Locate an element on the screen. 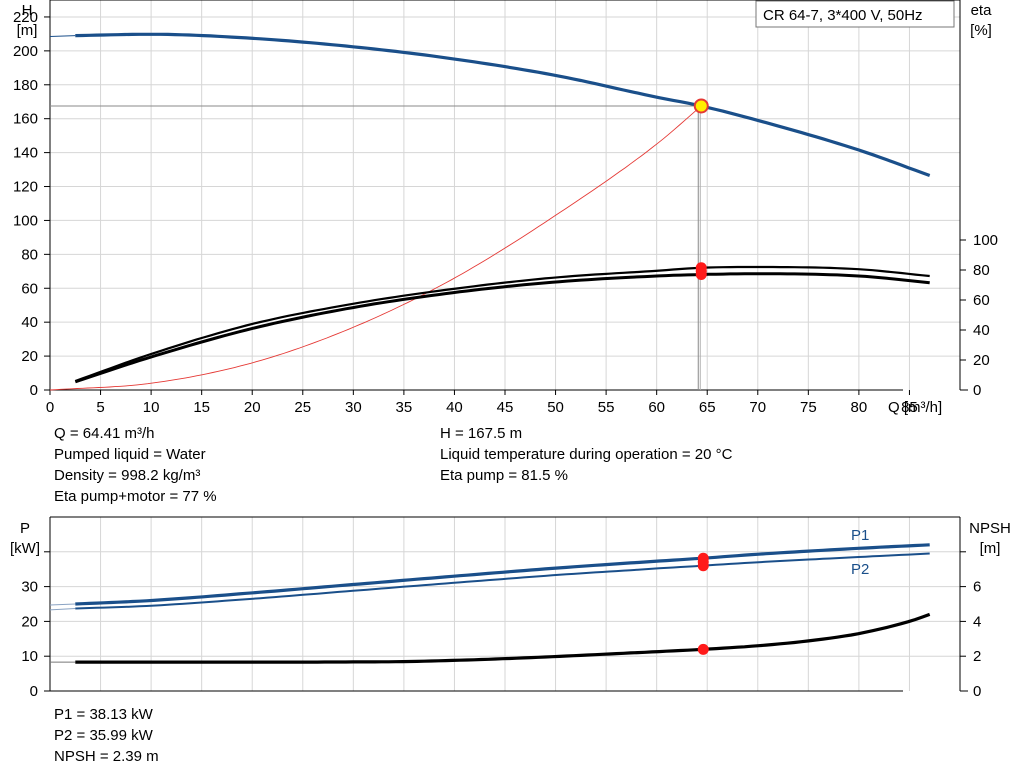 This screenshot has width=1024, height=781. x-tick-label: 75 is located at coordinates (808, 407).